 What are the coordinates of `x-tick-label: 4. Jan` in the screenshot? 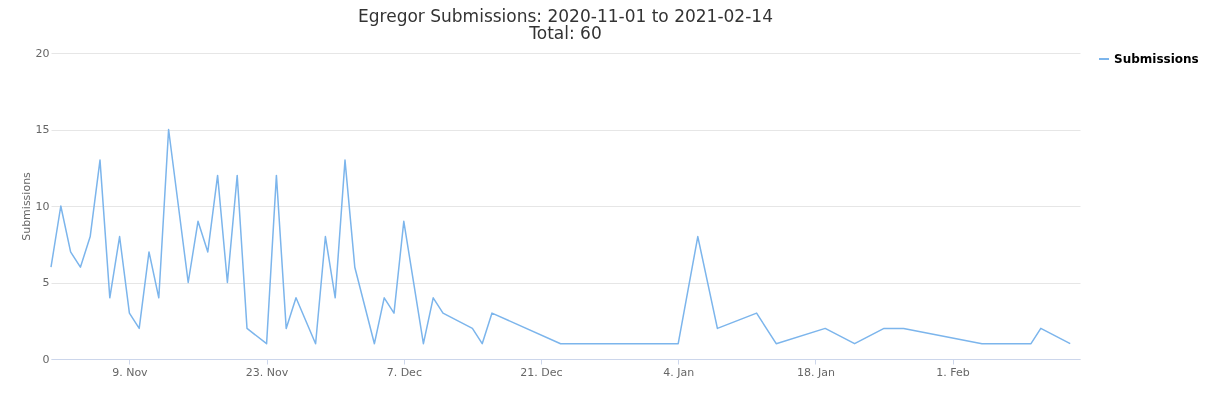 It's located at (679, 372).